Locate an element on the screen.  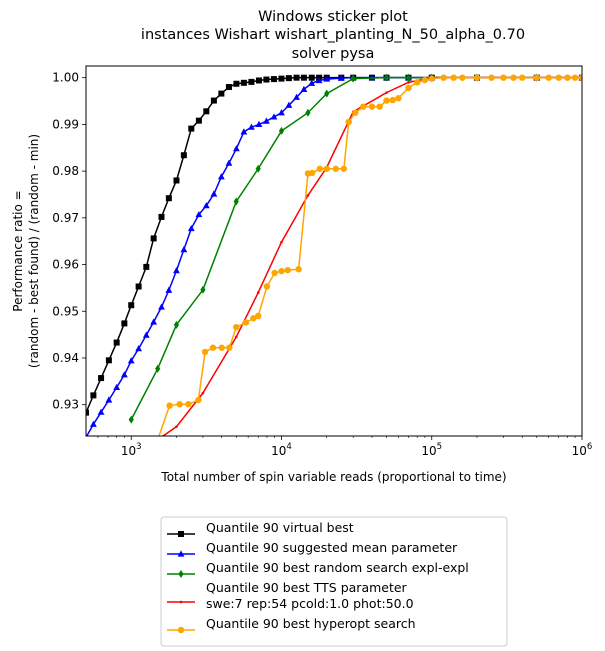
y-tick-label: 0.96 is located at coordinates (65, 265).